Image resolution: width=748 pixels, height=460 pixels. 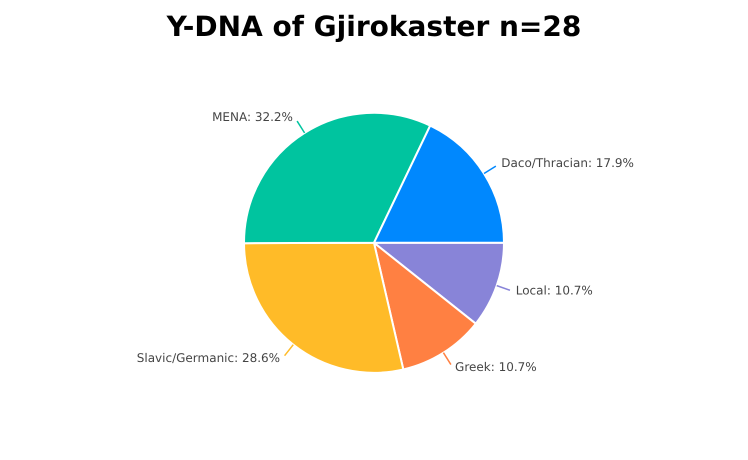 What do you see at coordinates (252, 117) in the screenshot?
I see `slice-label: MENA: 32.2%` at bounding box center [252, 117].